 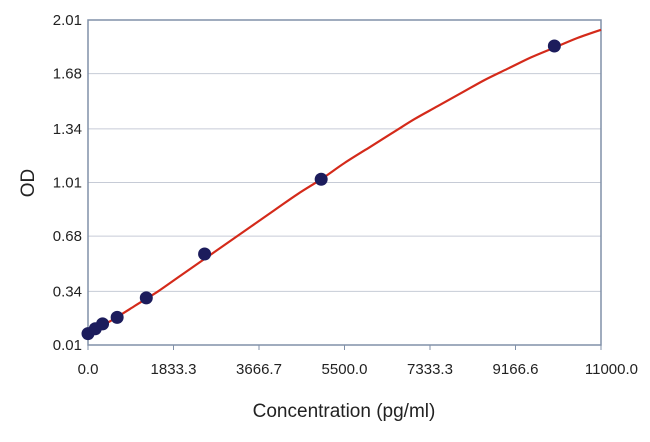 What do you see at coordinates (67, 236) in the screenshot?
I see `y-tick-label: 0.68` at bounding box center [67, 236].